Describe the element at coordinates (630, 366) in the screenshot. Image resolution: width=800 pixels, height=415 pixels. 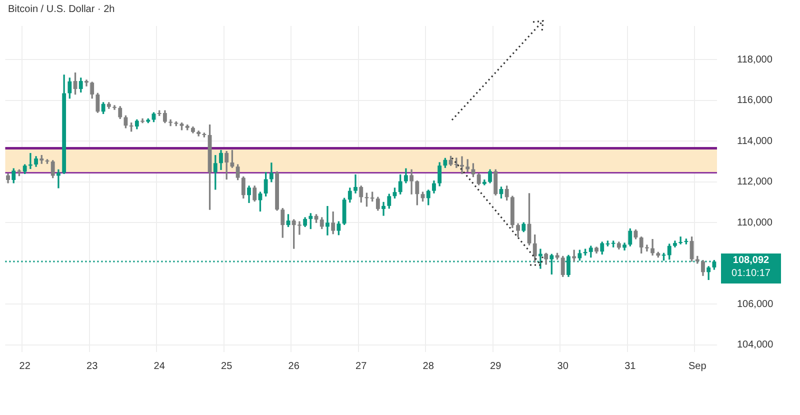
I see `x-tick-label: 31` at that location.